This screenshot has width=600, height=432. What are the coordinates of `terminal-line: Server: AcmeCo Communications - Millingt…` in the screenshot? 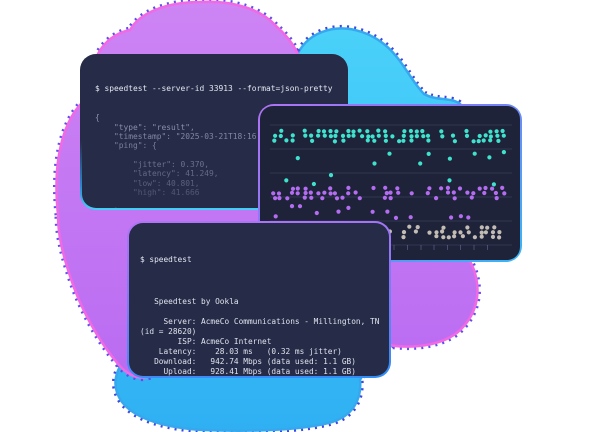 It's located at (260, 321).